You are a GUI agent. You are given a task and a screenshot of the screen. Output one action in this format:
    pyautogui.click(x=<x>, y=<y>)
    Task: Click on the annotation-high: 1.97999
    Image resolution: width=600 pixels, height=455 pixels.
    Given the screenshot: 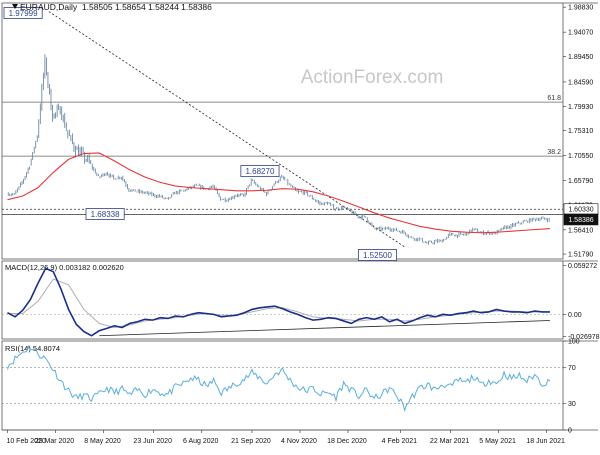 What is the action you would take?
    pyautogui.click(x=23, y=13)
    